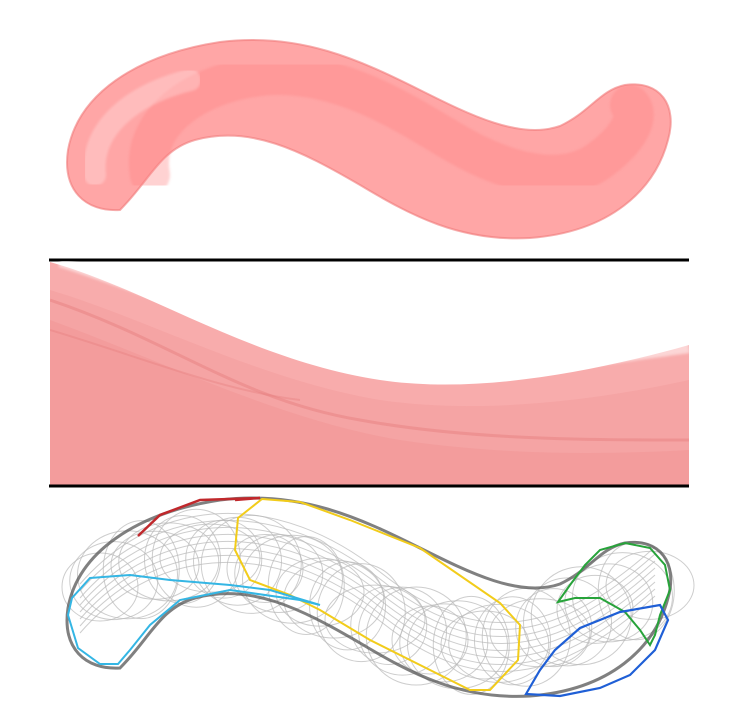 This screenshot has height=718, width=747. I want to click on polygon-green, so click(613, 594).